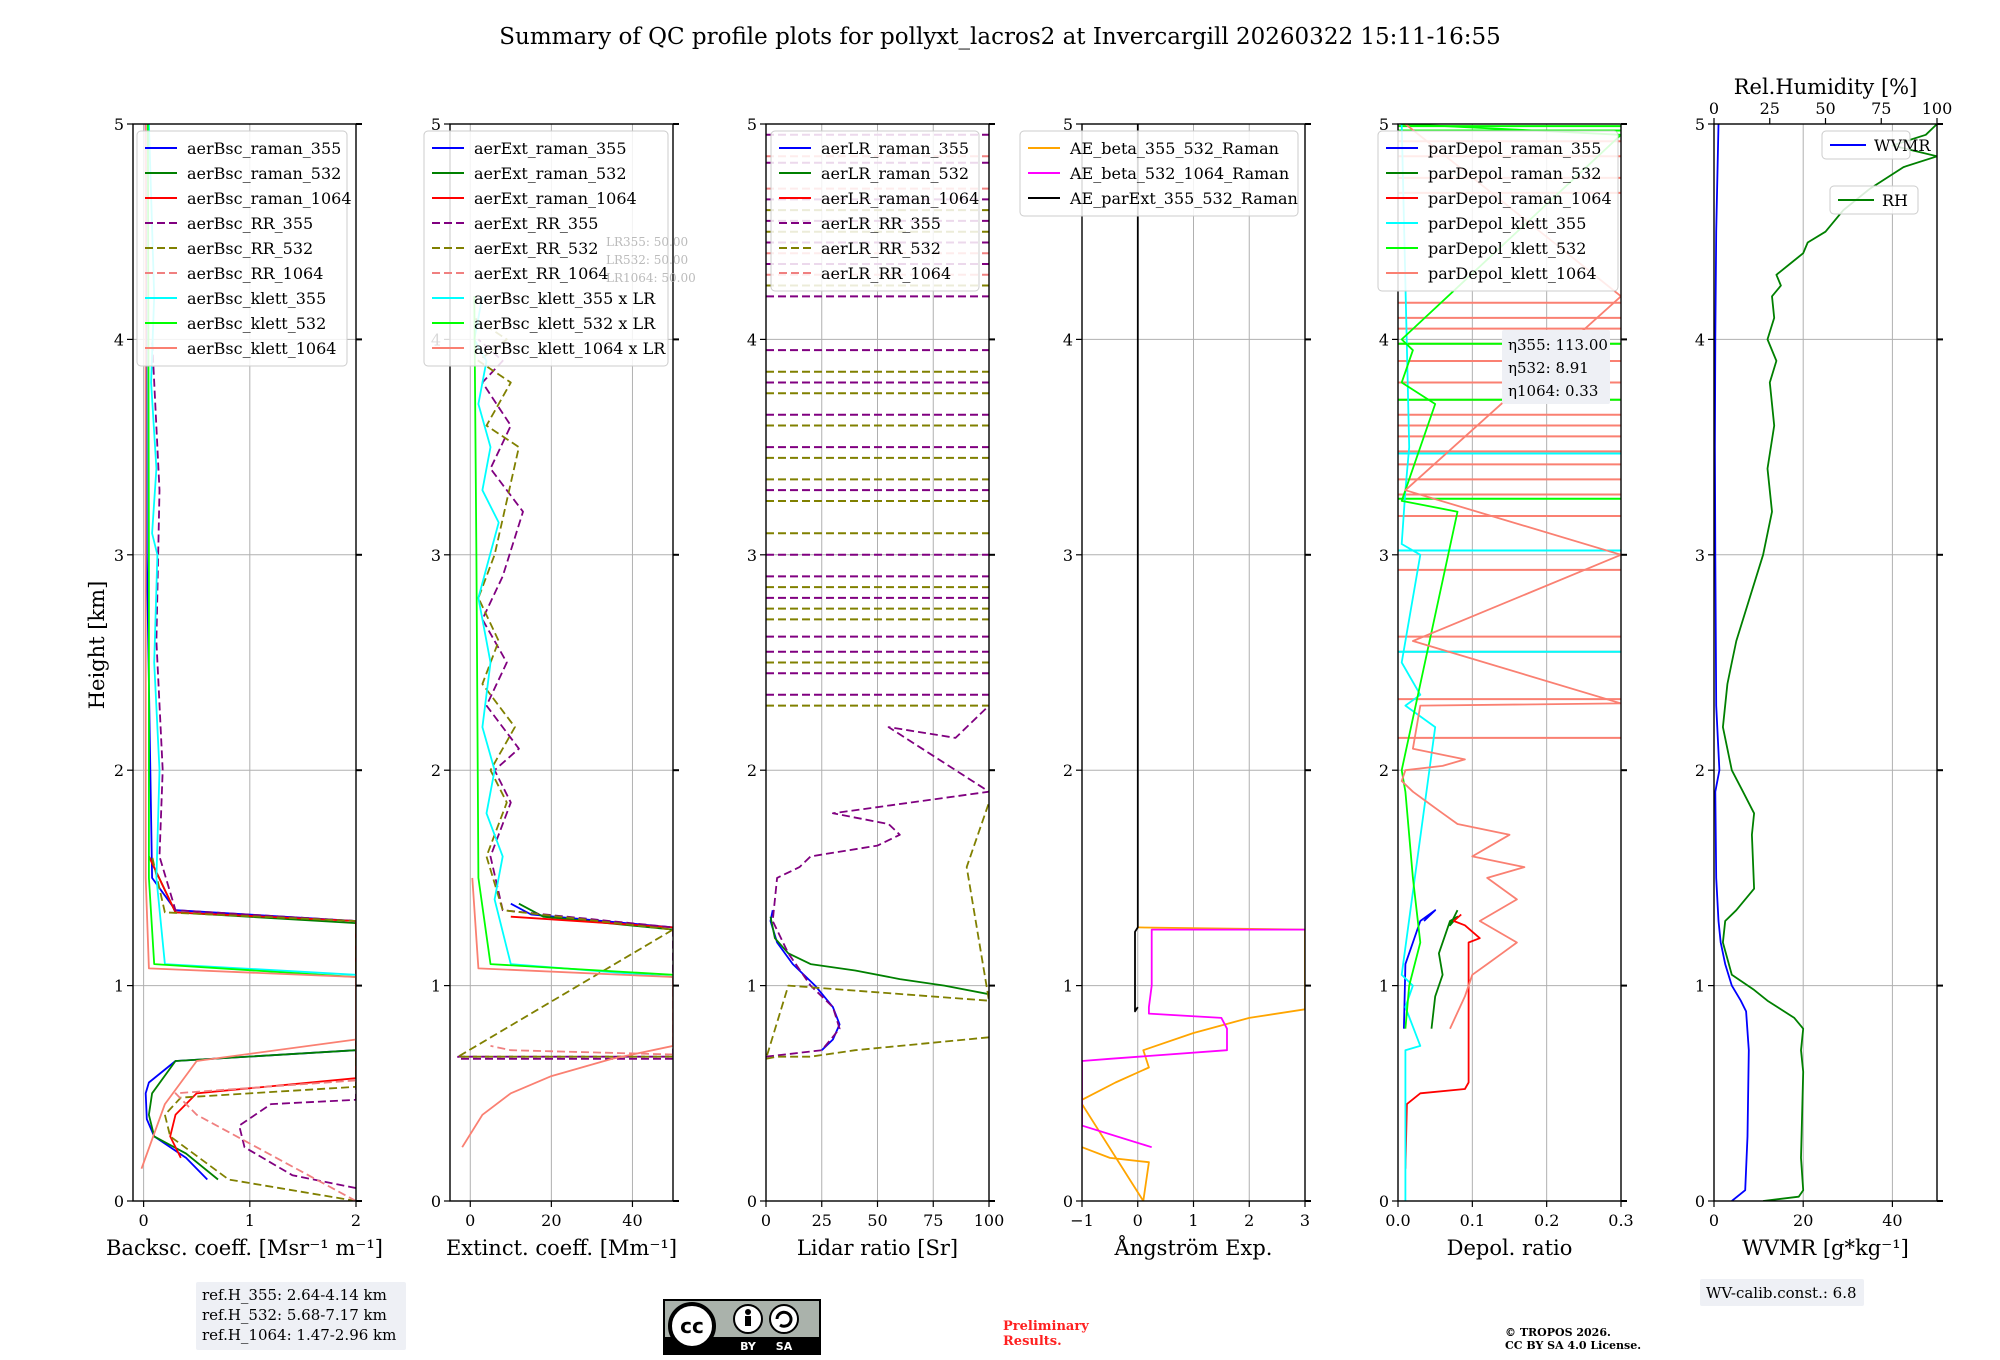 This screenshot has width=2000, height=1360. I want to click on legend-label: parDepol_raman_355, so click(1514, 148).